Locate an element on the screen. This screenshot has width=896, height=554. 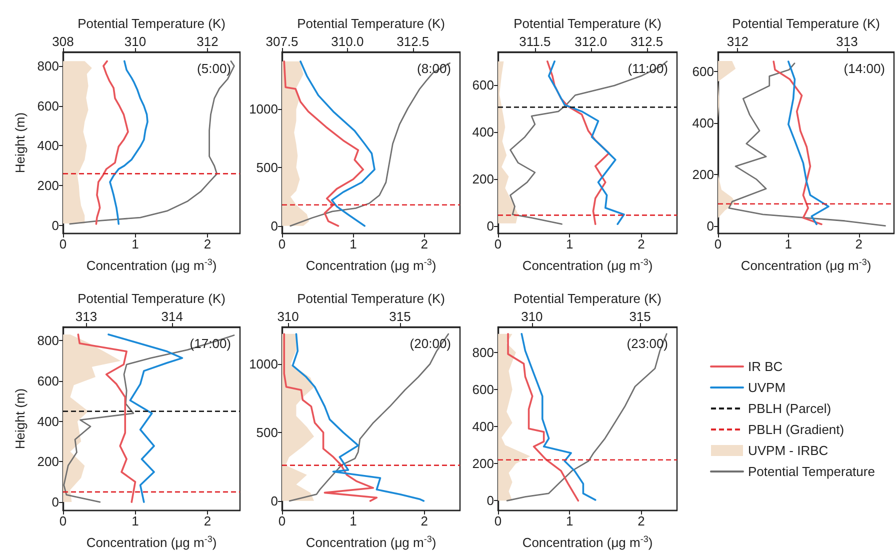
text: (14:00) is located at coordinates (865, 68).